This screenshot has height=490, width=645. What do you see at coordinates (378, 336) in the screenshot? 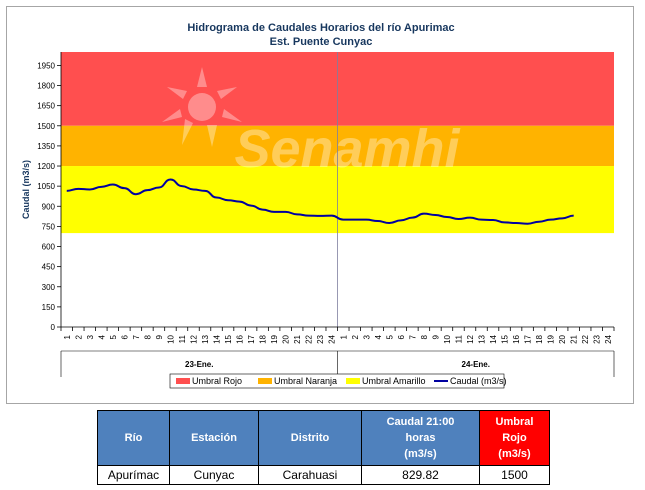
I see `x-tick-label-27: 4` at bounding box center [378, 336].